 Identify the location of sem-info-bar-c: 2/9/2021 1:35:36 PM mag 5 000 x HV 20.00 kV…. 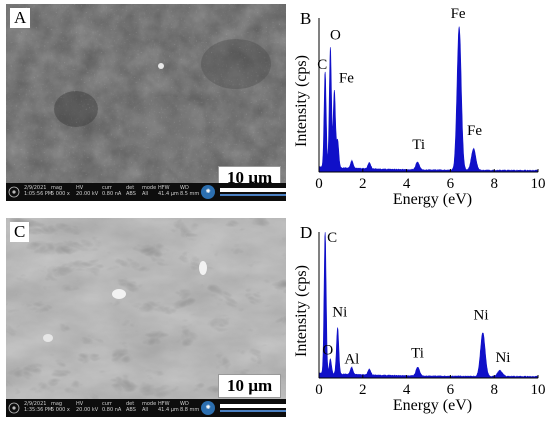
(146, 408).